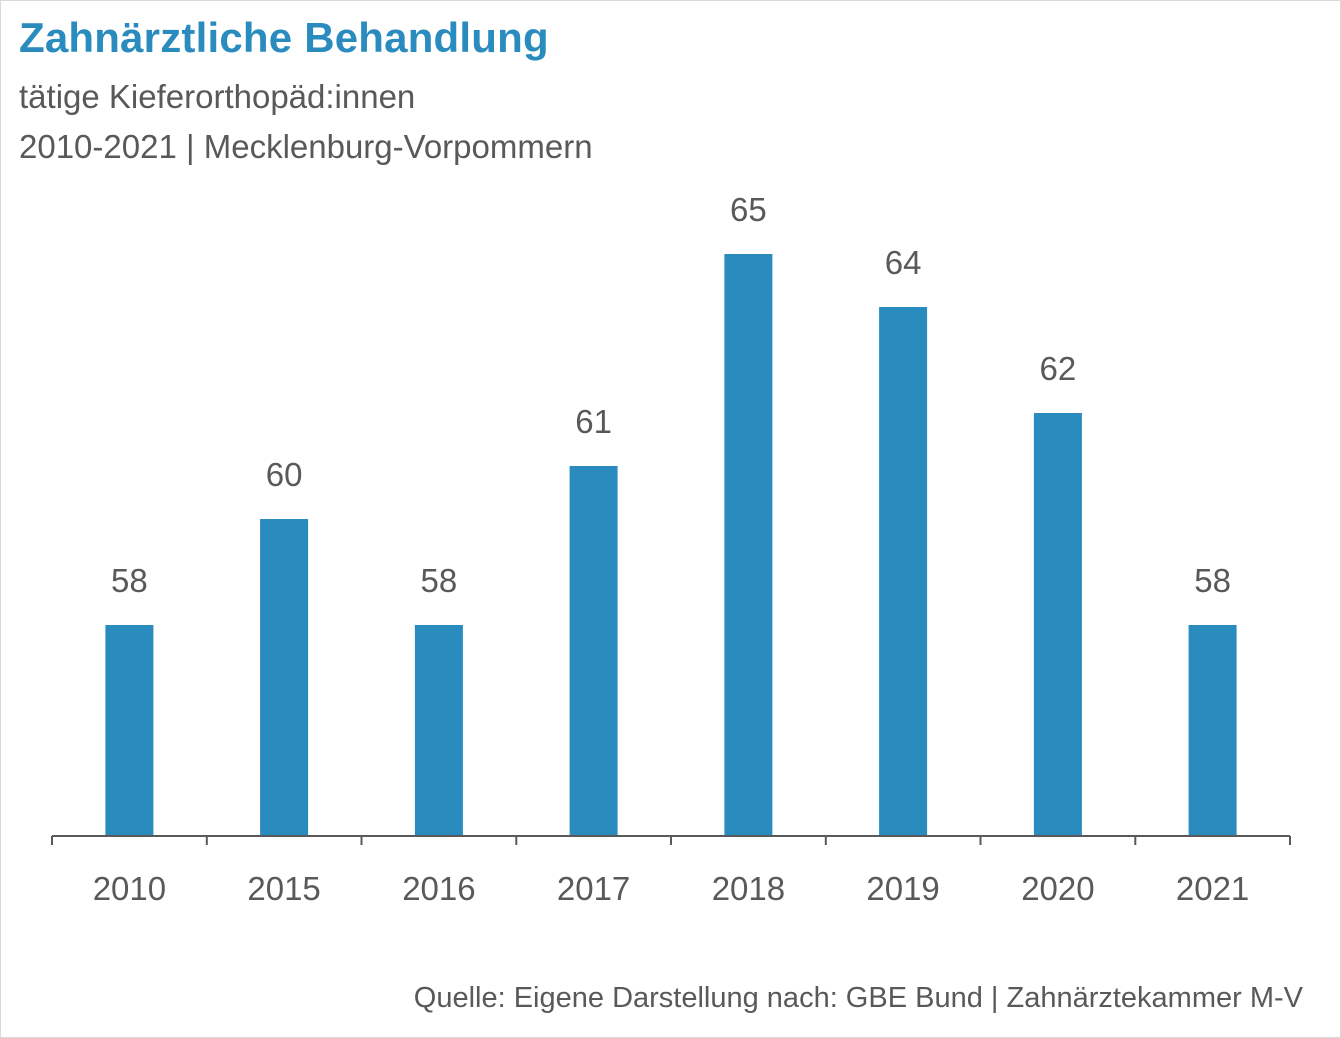  What do you see at coordinates (284, 37) in the screenshot?
I see `chart-title: Zahnärztliche Behandlung` at bounding box center [284, 37].